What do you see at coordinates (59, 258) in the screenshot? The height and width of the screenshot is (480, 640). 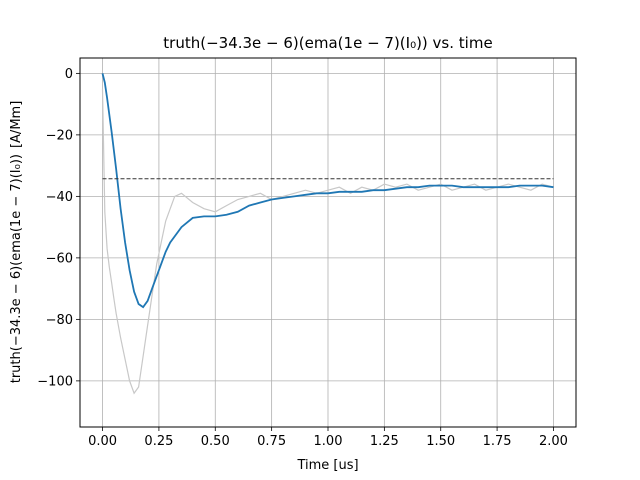 I see `y-tick-label: −60` at bounding box center [59, 258].